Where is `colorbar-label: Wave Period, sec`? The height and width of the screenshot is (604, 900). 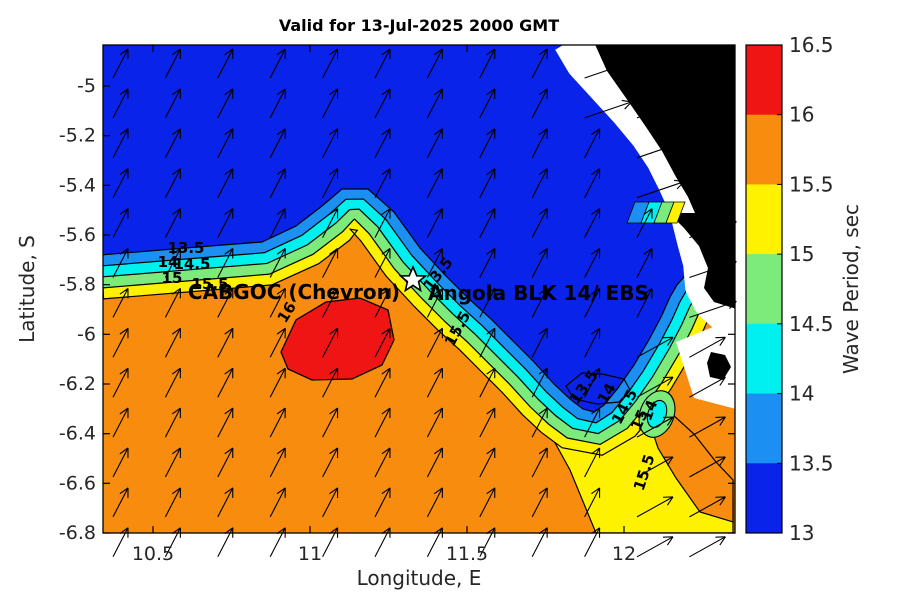 colorbar-label: Wave Period, sec is located at coordinates (851, 289).